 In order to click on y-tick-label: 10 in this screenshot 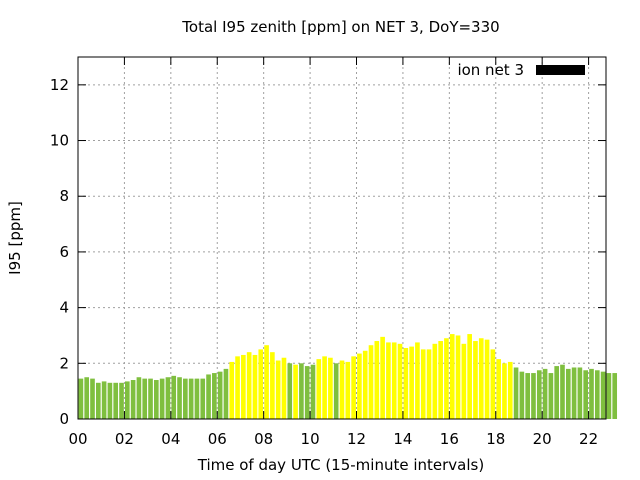, I will do `click(59, 141)`.